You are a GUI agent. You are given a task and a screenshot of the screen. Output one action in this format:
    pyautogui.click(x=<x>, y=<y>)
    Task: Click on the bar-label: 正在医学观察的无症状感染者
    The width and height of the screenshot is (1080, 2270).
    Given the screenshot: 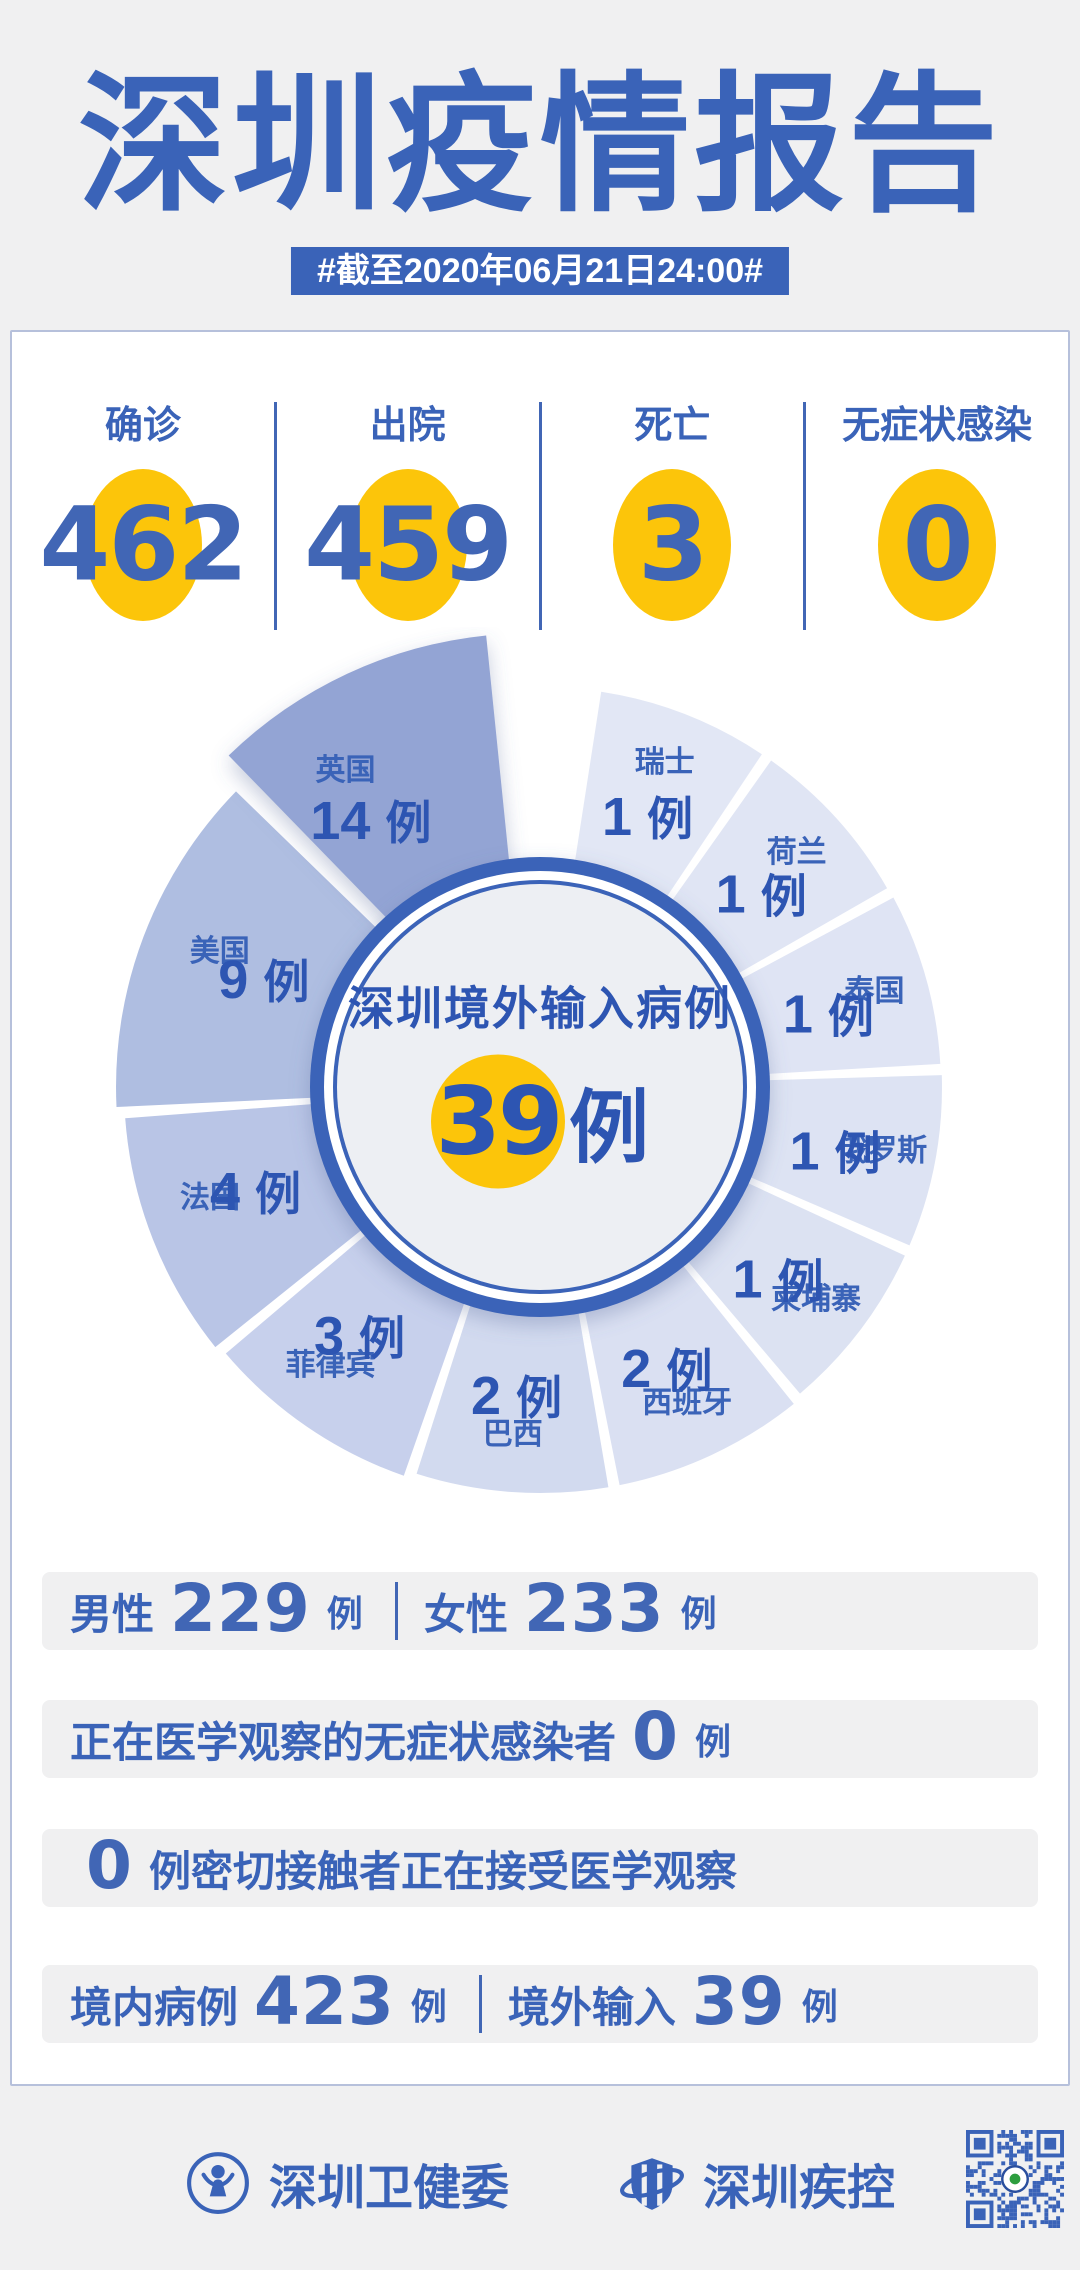 What is the action you would take?
    pyautogui.click(x=343, y=1742)
    